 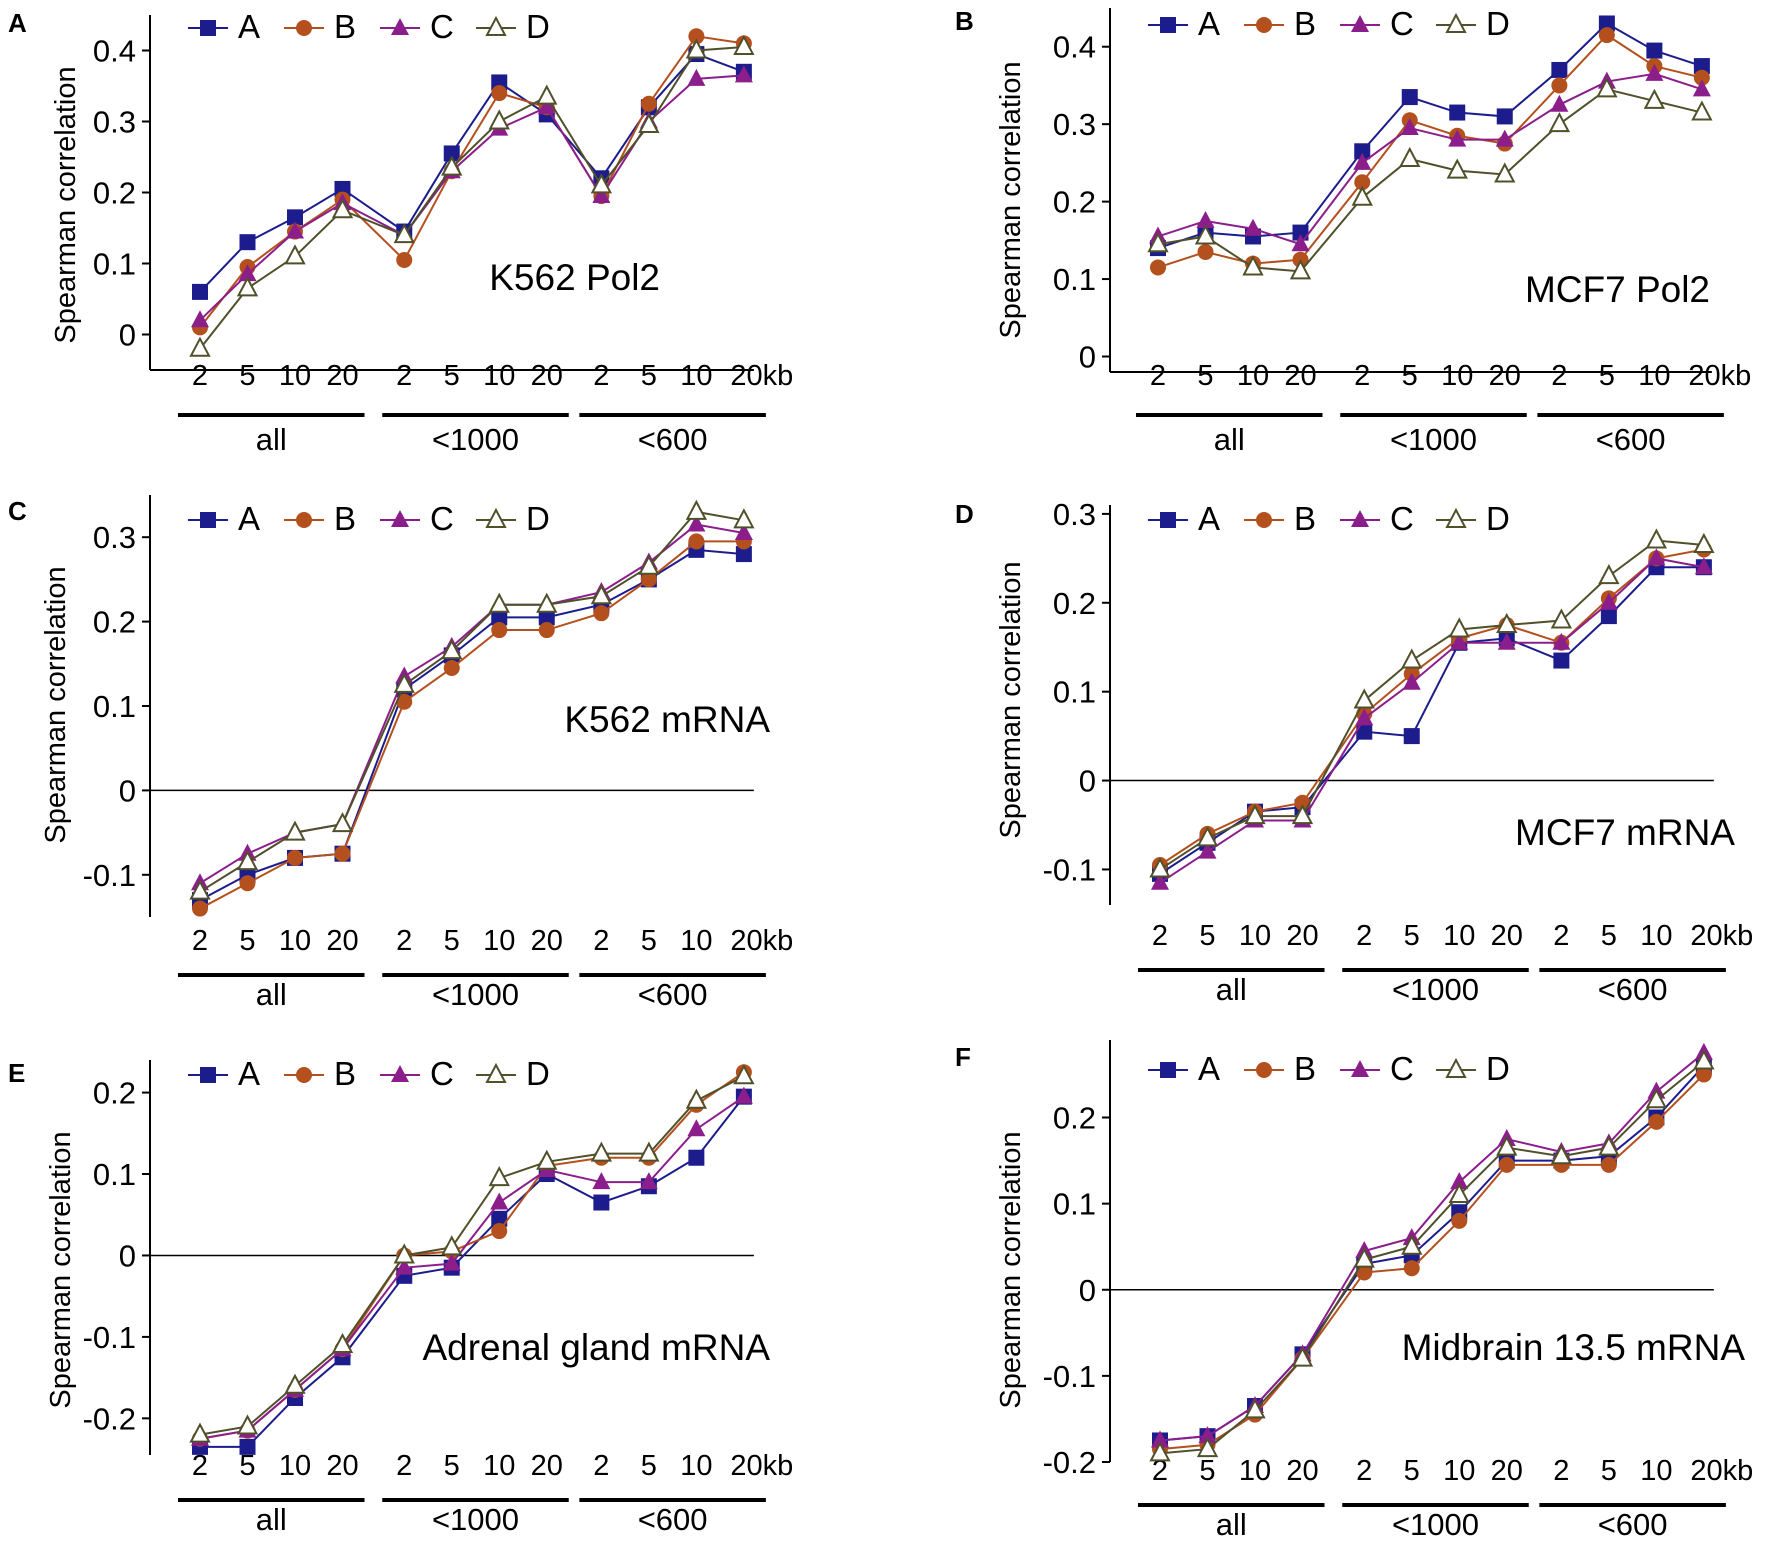 I want to click on legend-label: B, so click(x=345, y=26).